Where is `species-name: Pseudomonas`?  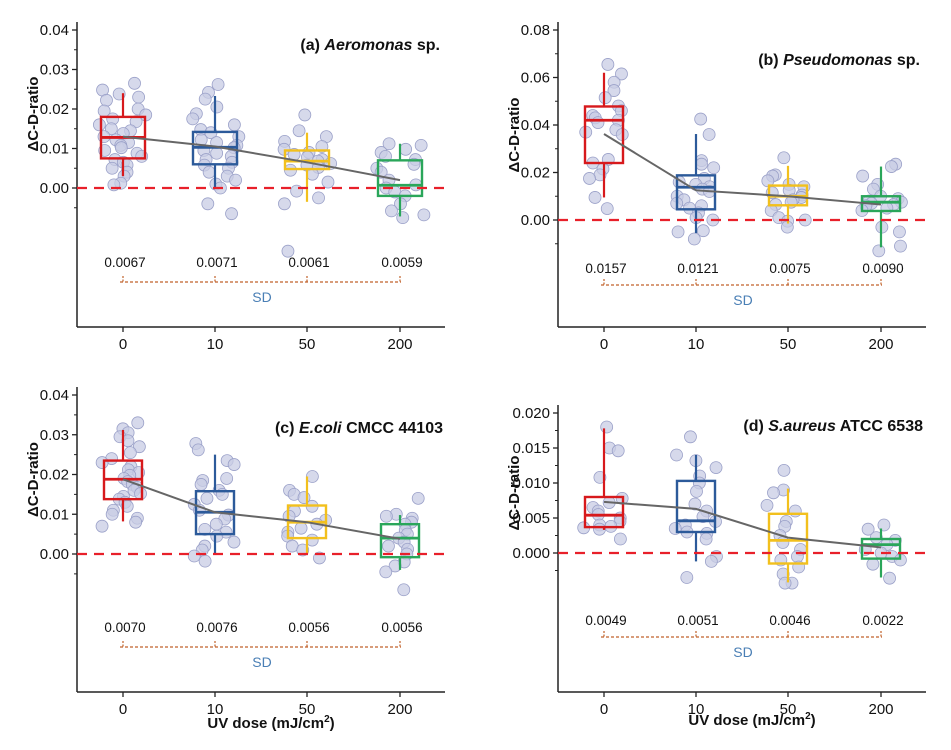 species-name: Pseudomonas is located at coordinates (837, 60).